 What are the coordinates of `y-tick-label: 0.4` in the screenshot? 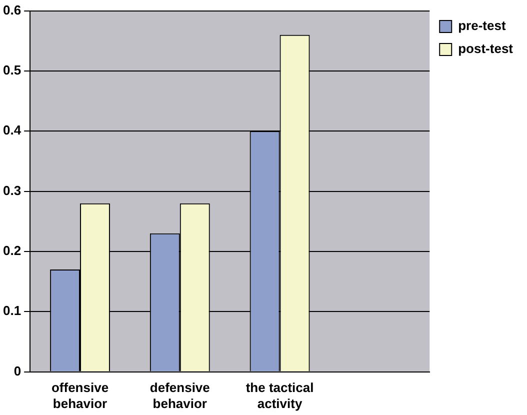 It's located at (12, 130).